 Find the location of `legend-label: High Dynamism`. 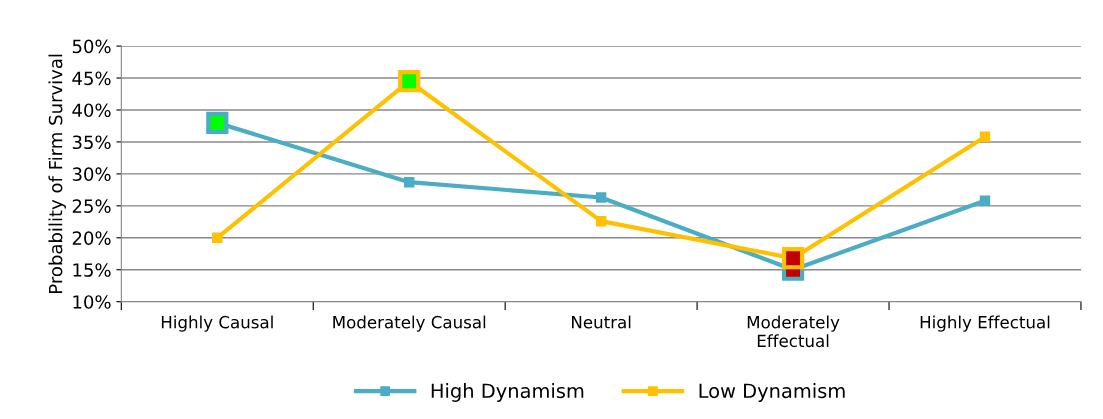

legend-label: High Dynamism is located at coordinates (507, 392).